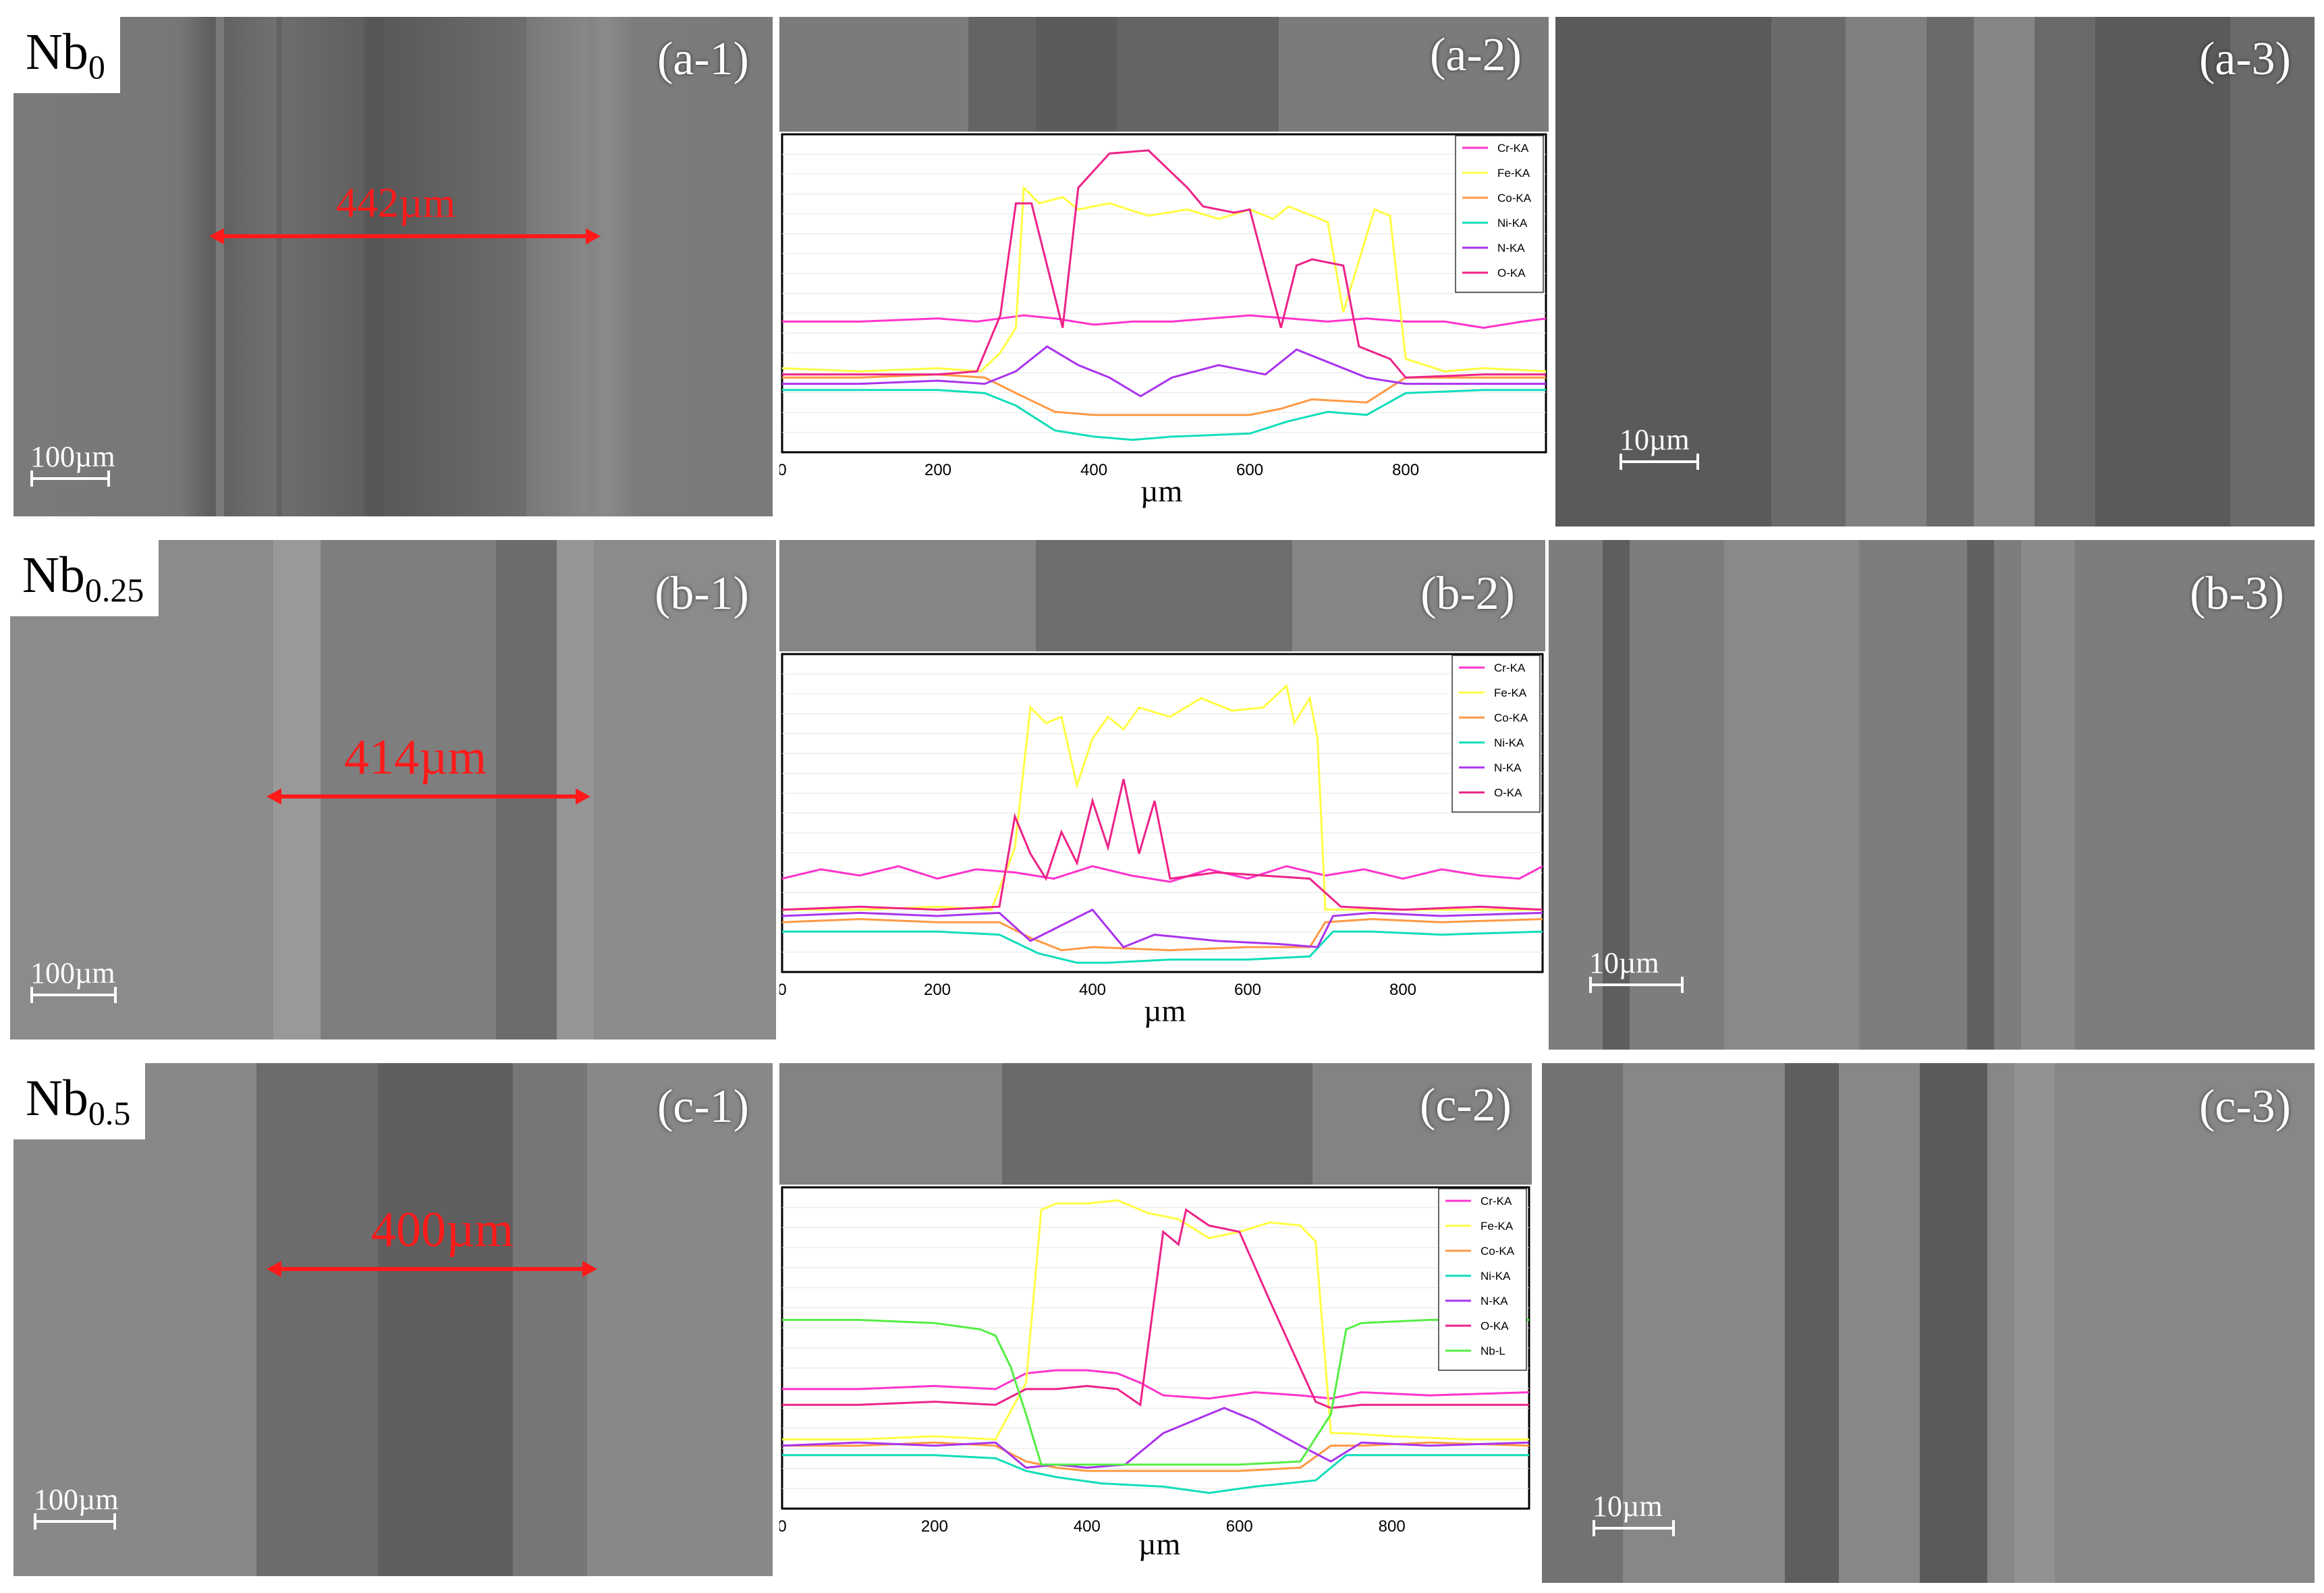 This screenshot has width=2324, height=1593. Describe the element at coordinates (1465, 1105) in the screenshot. I see `panel-label-c2: (c-2)` at that location.